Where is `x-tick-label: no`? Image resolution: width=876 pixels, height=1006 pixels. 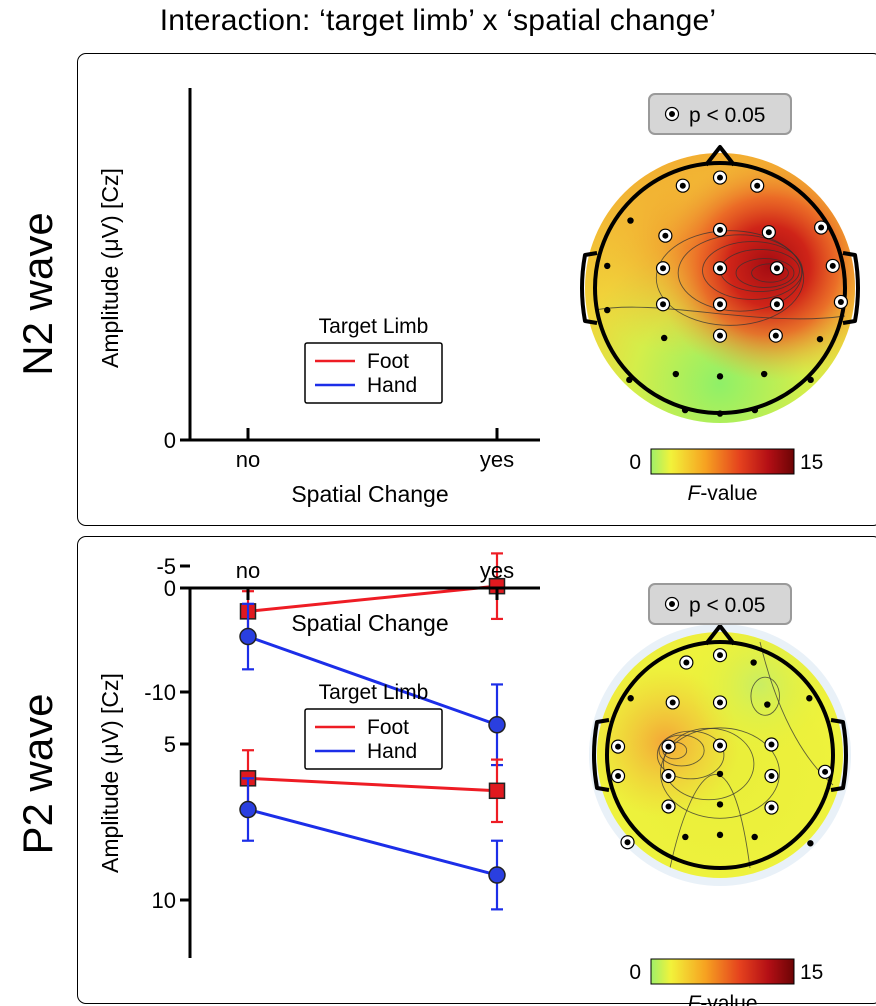
x-tick-label: no is located at coordinates (248, 459).